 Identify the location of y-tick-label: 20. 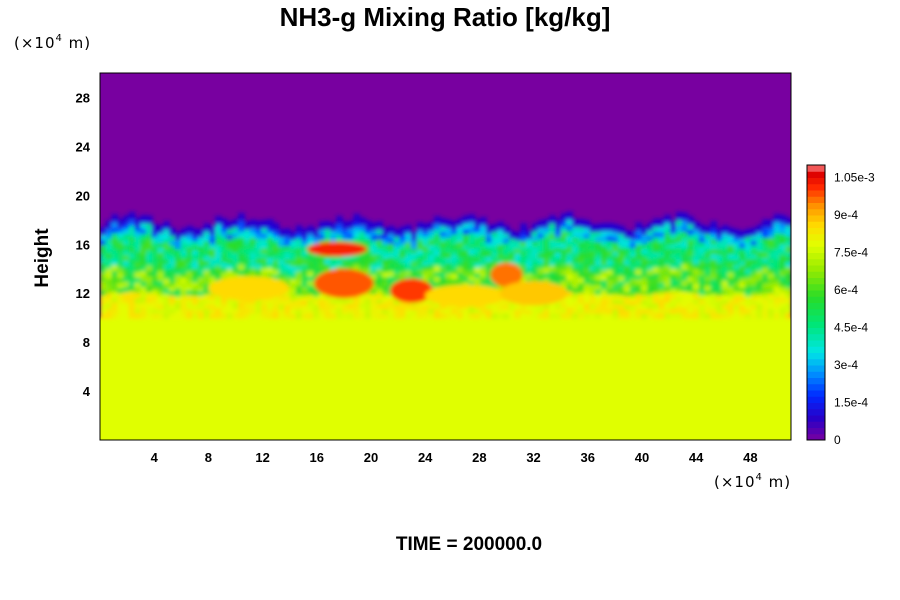
(83, 195).